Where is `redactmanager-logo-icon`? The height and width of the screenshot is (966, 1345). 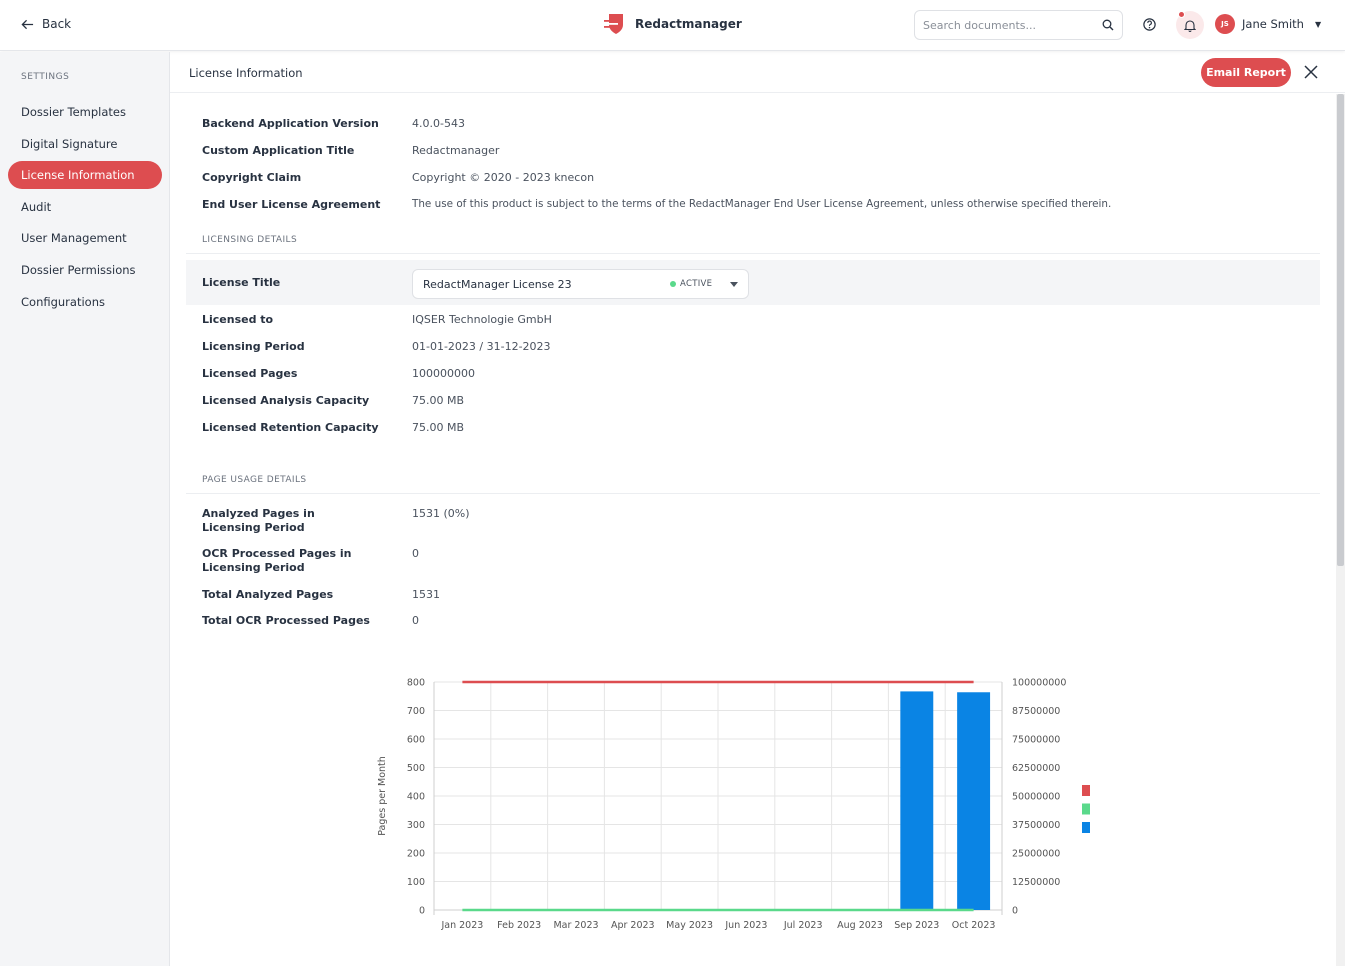 redactmanager-logo-icon is located at coordinates (613, 24).